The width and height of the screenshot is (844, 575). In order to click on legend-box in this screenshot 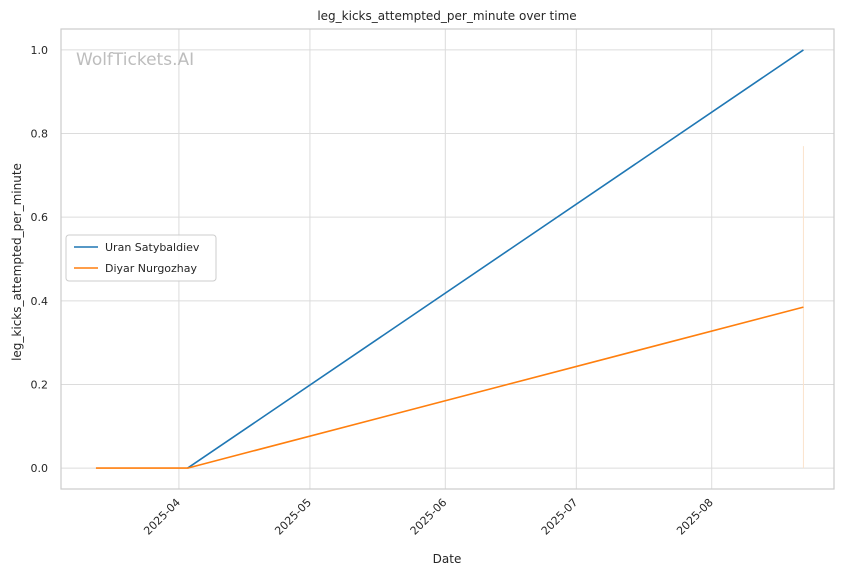, I will do `click(141, 258)`.